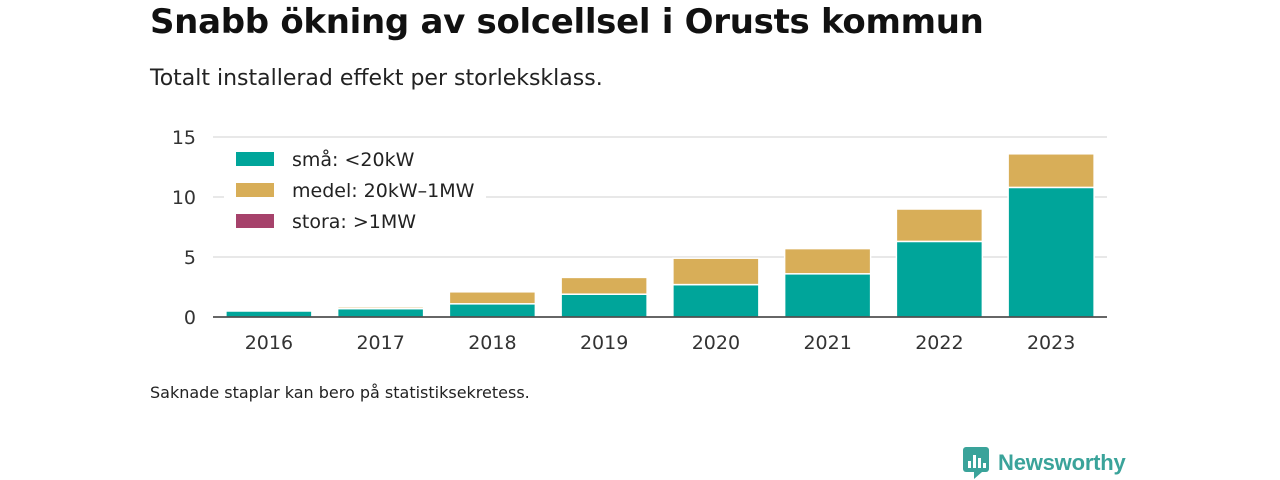 This screenshot has height=480, width=1280. Describe the element at coordinates (939, 343) in the screenshot. I see `x-tick-label: 2022` at that location.